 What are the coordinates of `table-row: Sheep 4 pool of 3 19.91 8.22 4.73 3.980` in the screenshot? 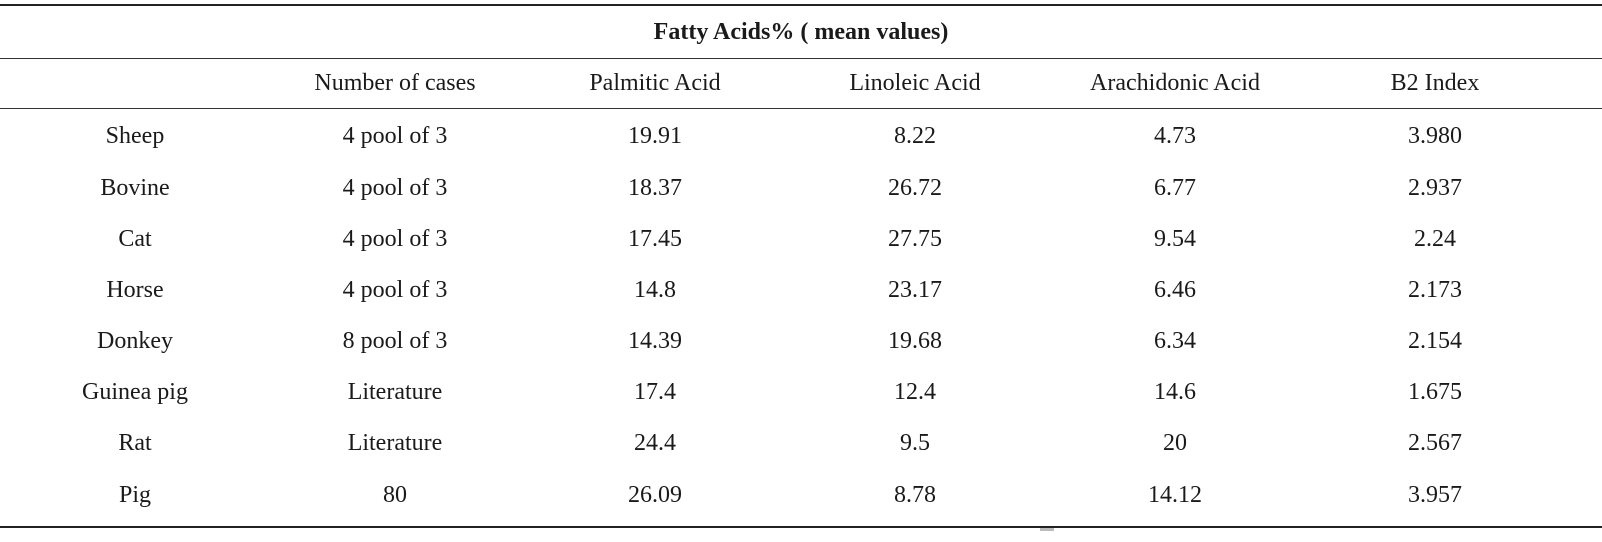 It's located at (801, 136).